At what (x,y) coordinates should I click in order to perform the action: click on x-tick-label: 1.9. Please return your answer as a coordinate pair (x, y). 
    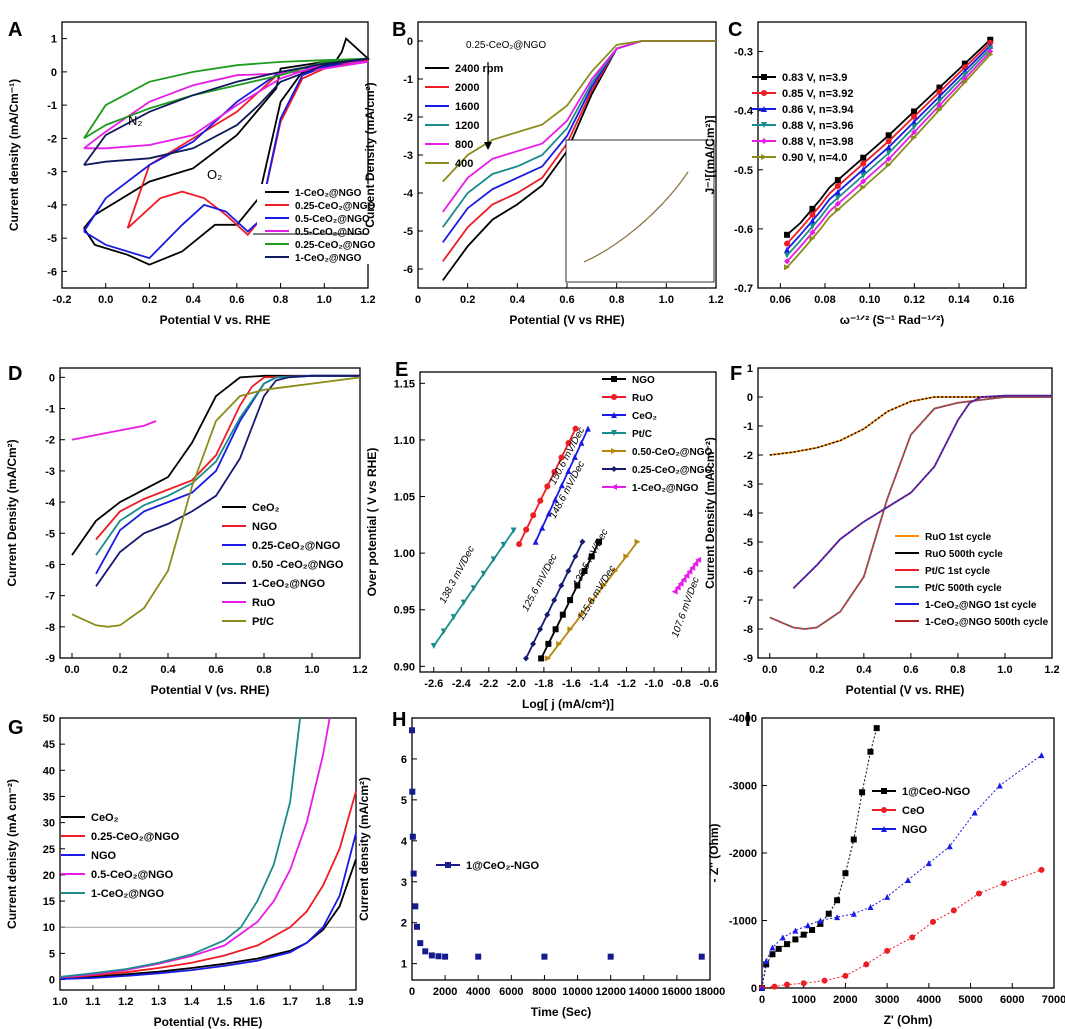
    Looking at the image, I should click on (355, 1002).